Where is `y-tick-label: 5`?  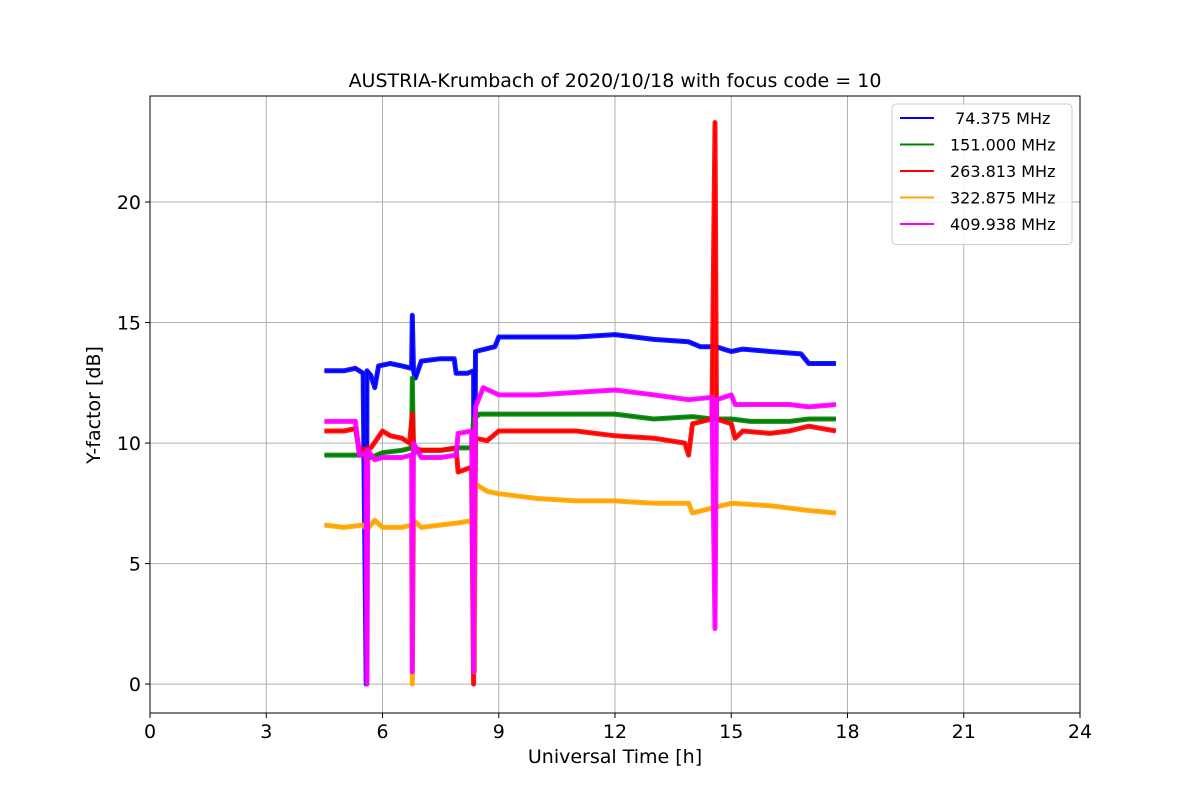 y-tick-label: 5 is located at coordinates (135, 565).